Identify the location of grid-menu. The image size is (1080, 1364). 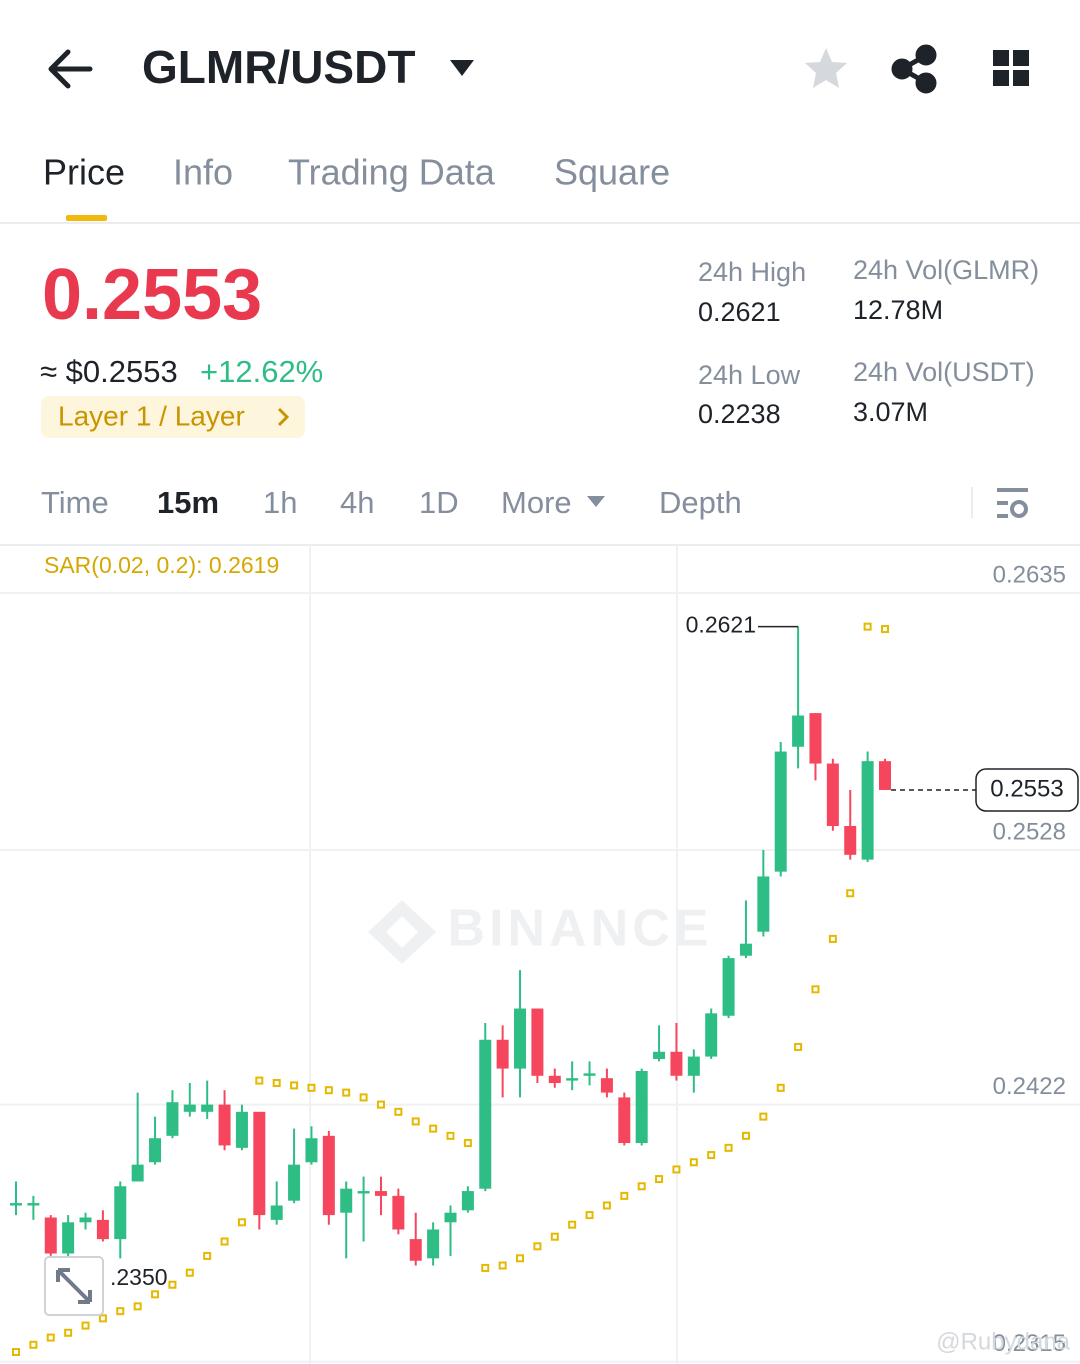
(1011, 68).